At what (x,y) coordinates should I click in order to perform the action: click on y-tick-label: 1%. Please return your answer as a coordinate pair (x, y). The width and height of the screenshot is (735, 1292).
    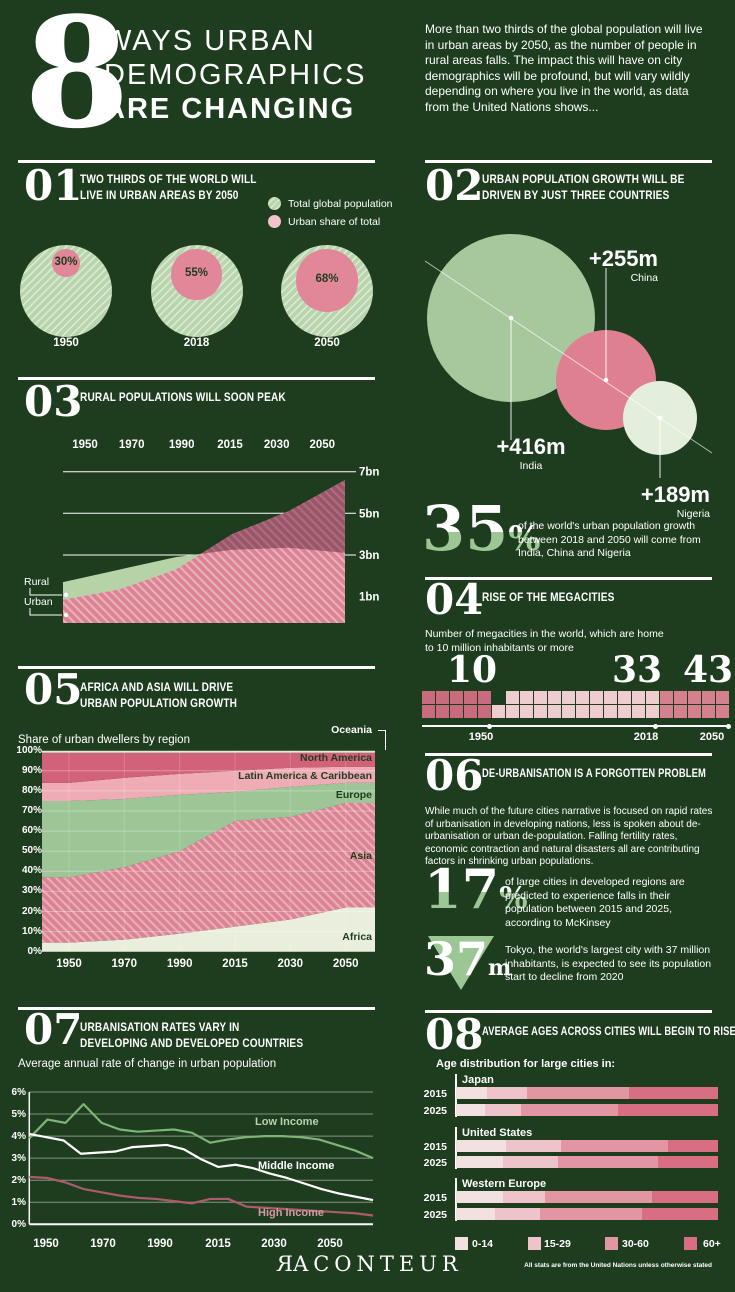
    Looking at the image, I should click on (18, 1203).